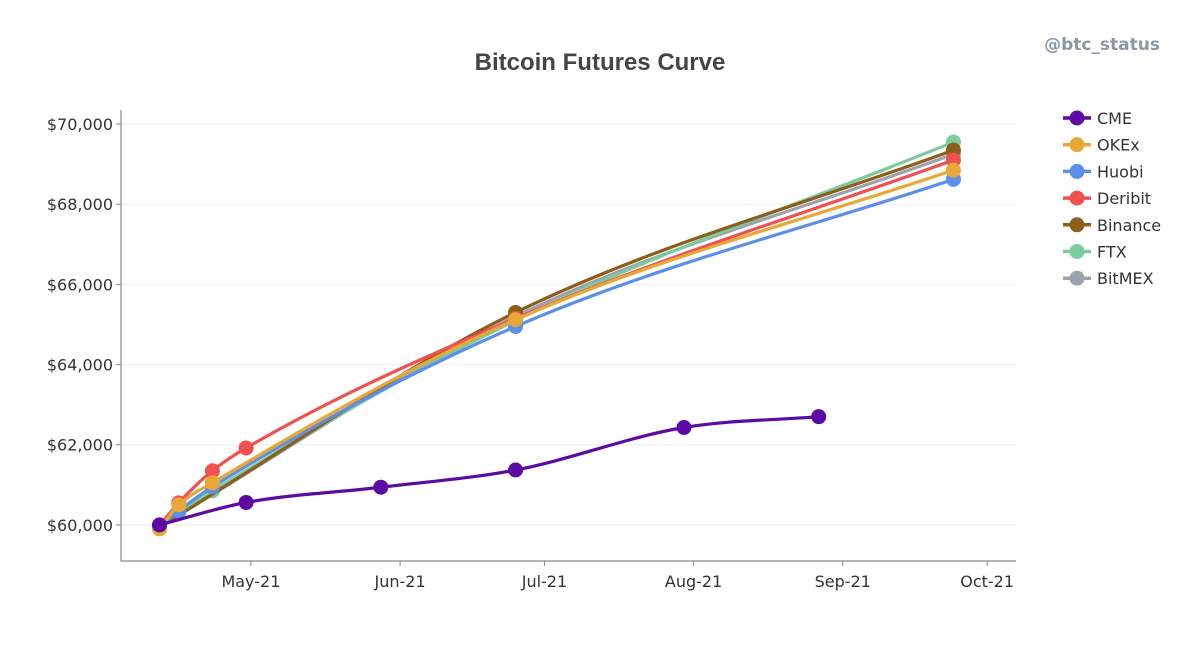 The height and width of the screenshot is (670, 1200). Describe the element at coordinates (1125, 278) in the screenshot. I see `legend-label: BitMEX` at that location.